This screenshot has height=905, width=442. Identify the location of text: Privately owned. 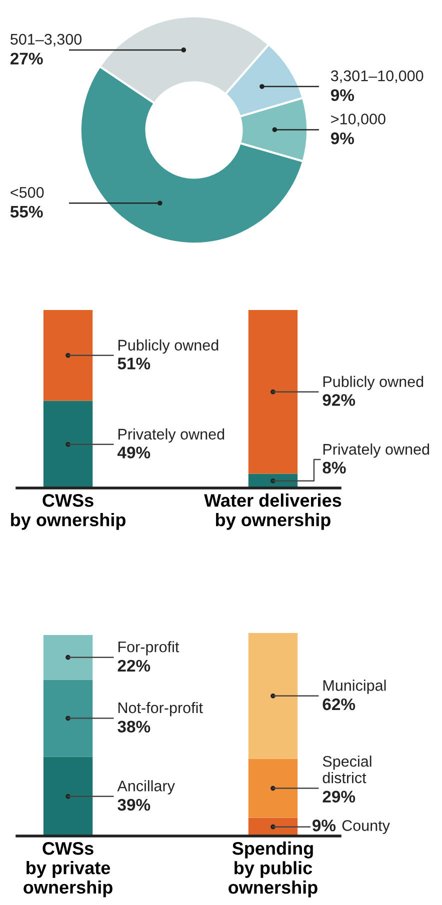
(376, 451).